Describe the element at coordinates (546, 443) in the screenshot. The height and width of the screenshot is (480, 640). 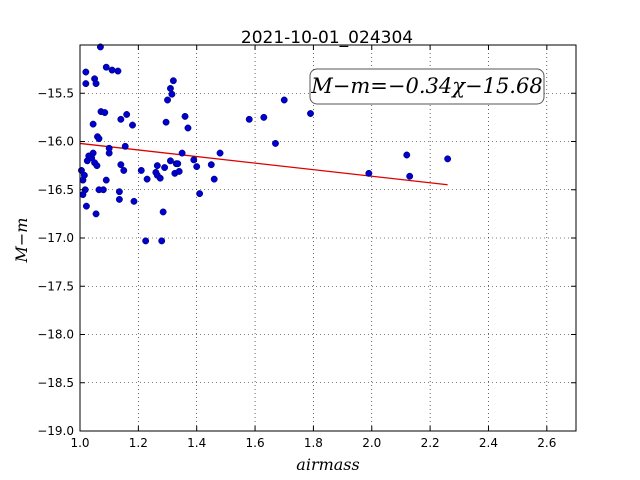
I see `x-tick-label: 2.6` at that location.